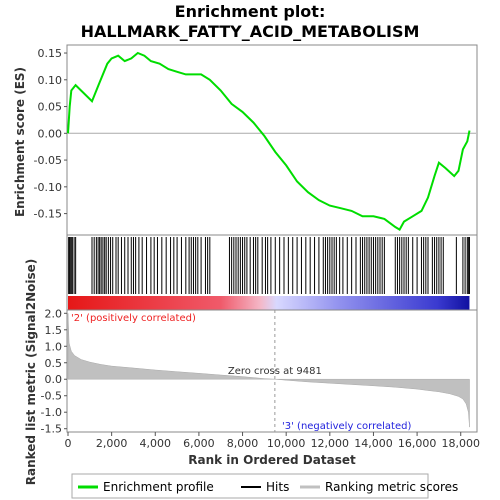 Image resolution: width=500 pixels, height=500 pixels. What do you see at coordinates (199, 443) in the screenshot?
I see `x-tick-label: 6,000` at bounding box center [199, 443].